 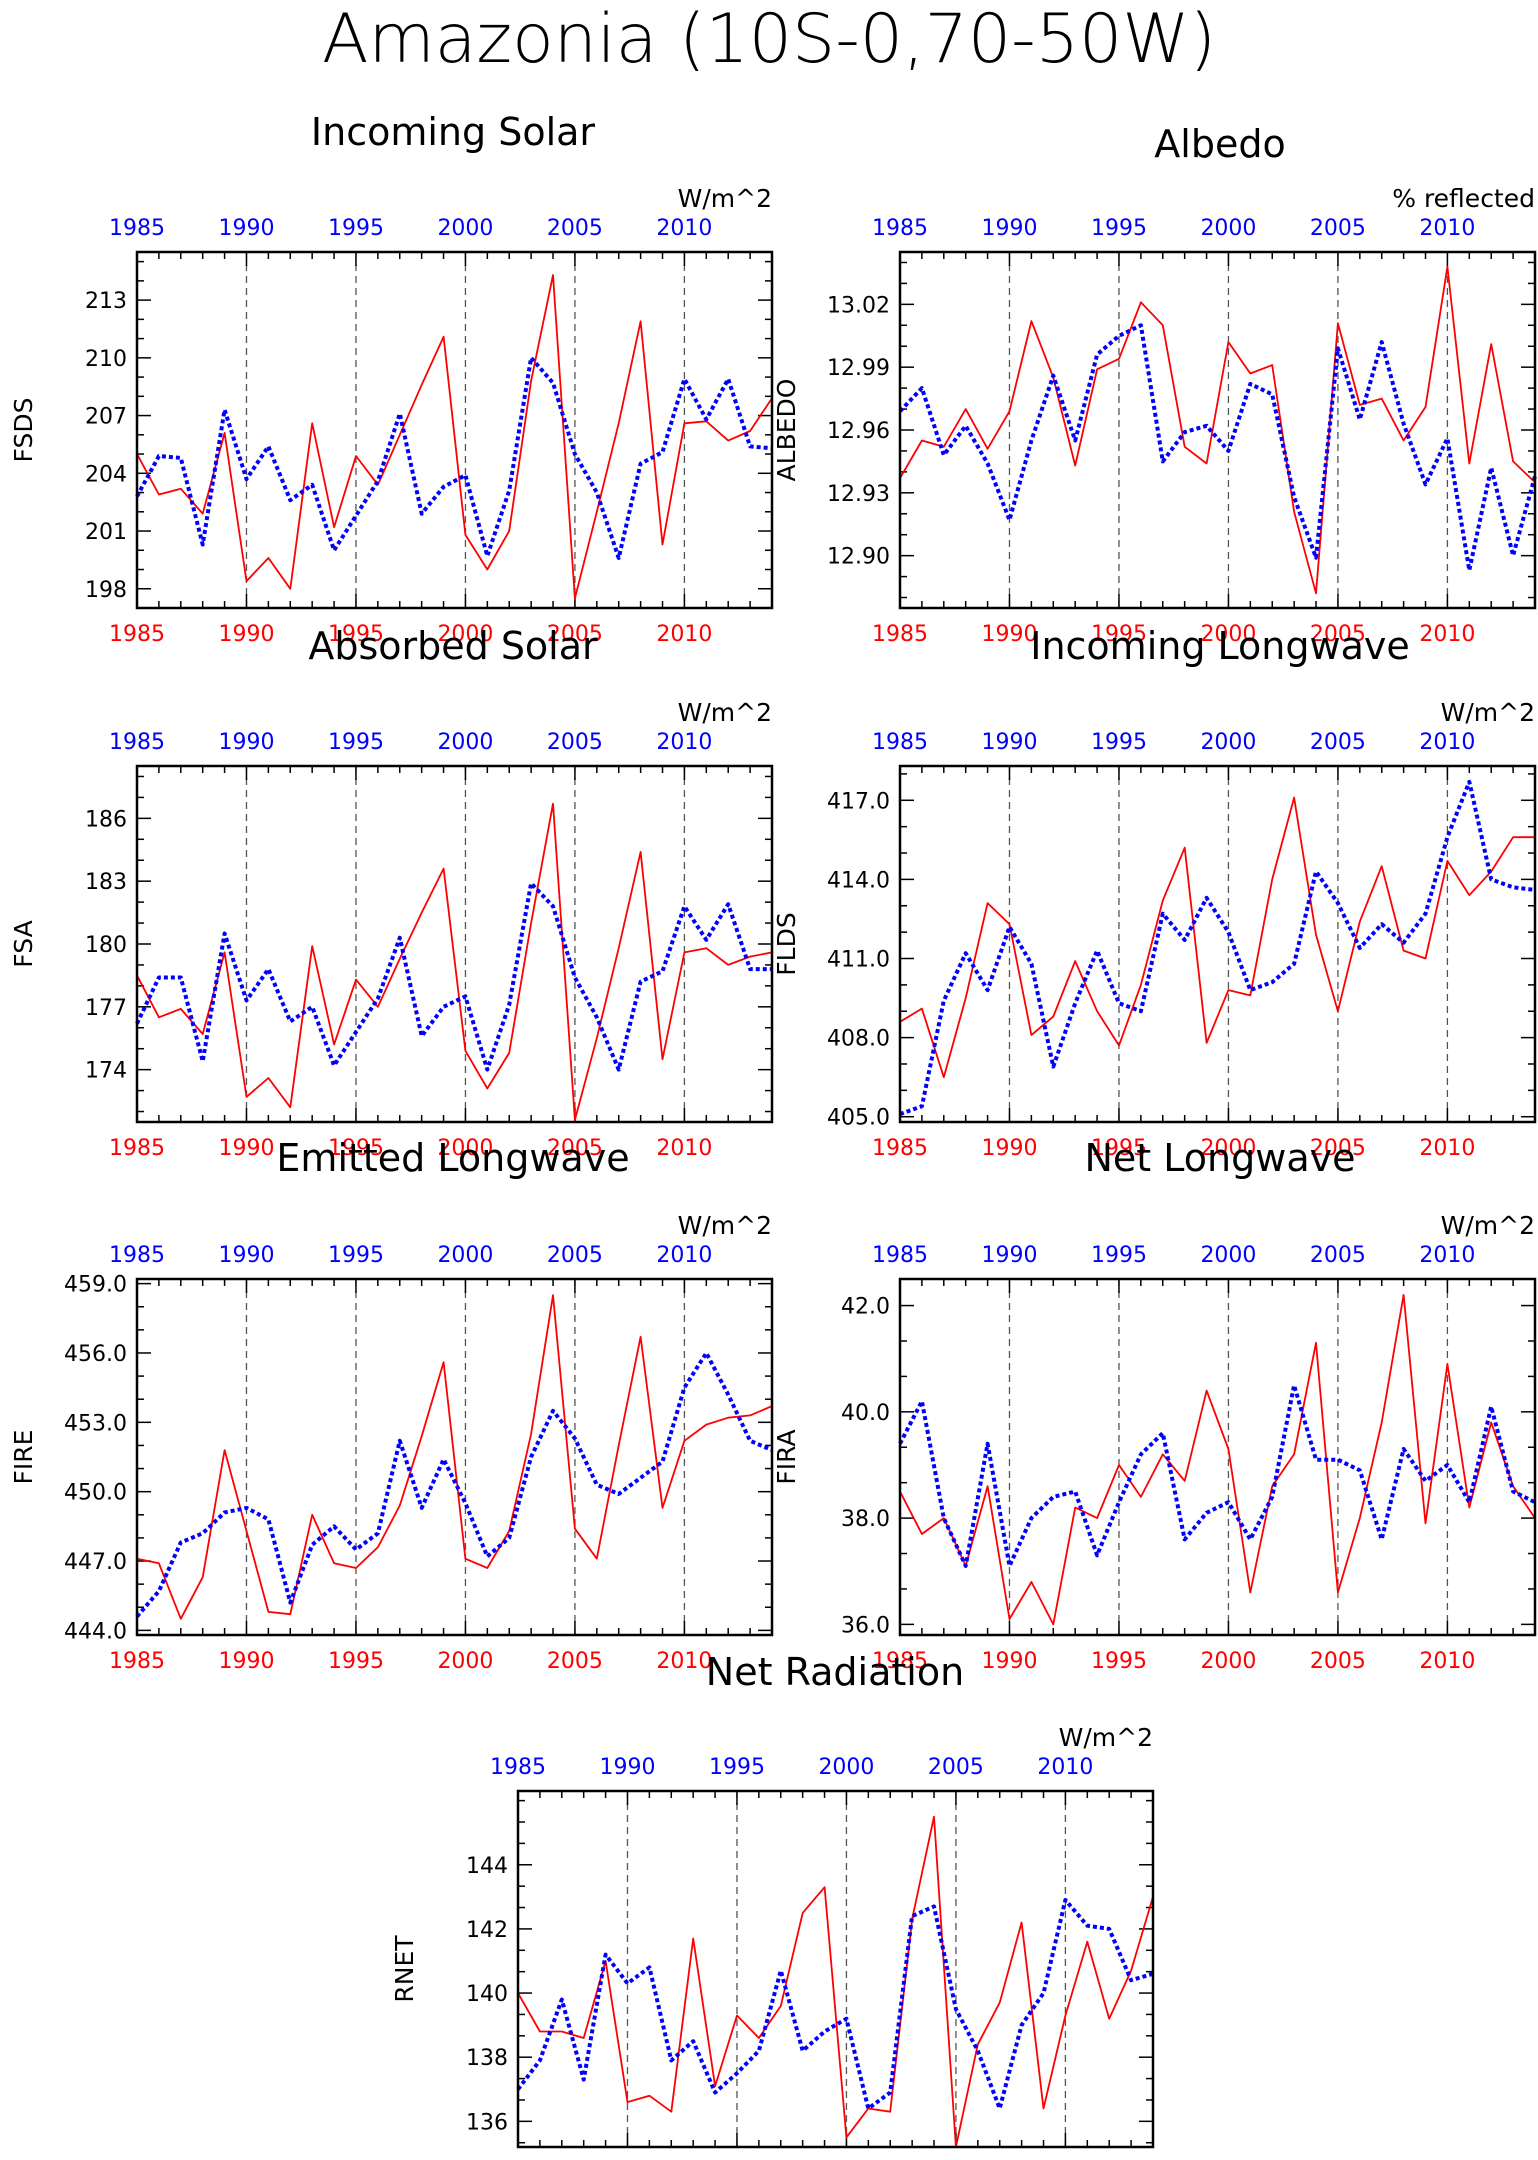 I want to click on y-tick-label: 13.02, so click(x=858, y=305).